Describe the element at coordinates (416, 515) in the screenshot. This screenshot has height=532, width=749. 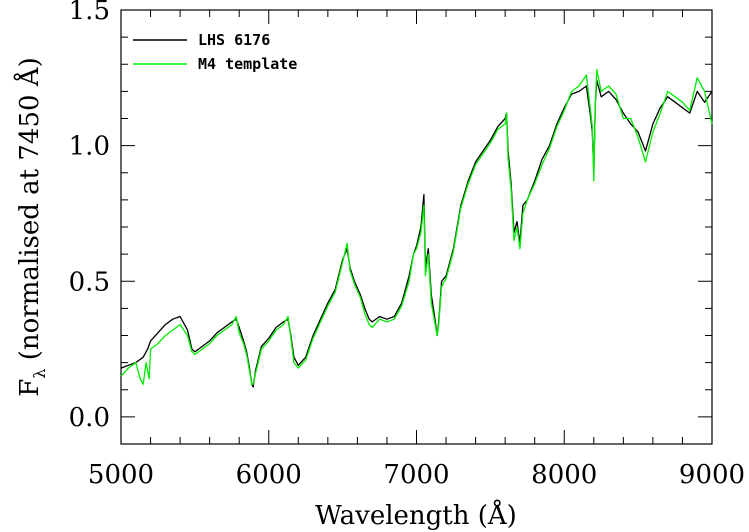
I see `x-axis-title: Wavelength (Å)` at that location.